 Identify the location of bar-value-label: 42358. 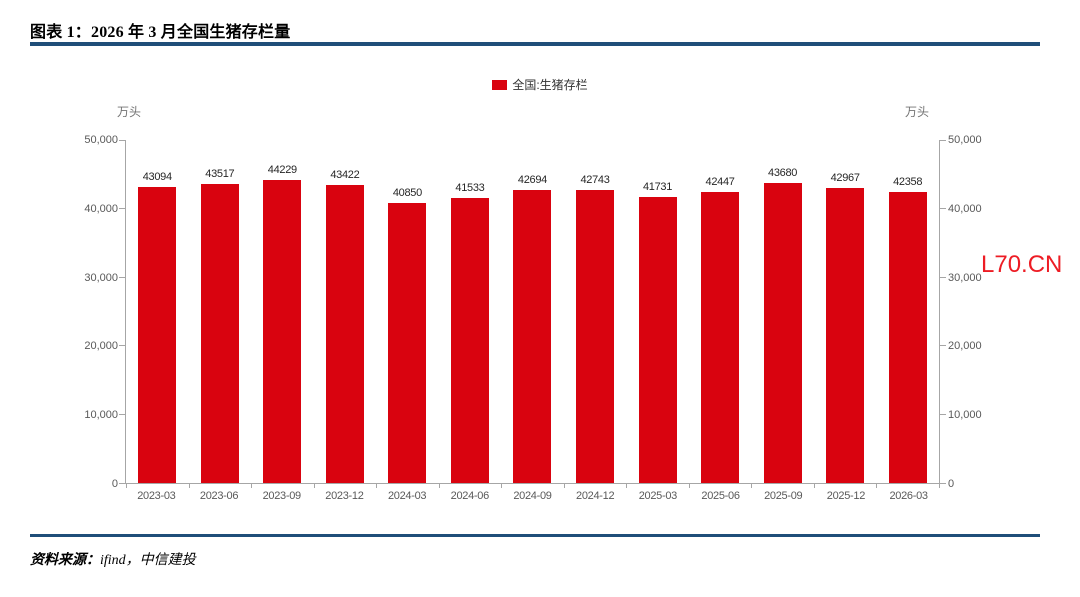
(908, 182).